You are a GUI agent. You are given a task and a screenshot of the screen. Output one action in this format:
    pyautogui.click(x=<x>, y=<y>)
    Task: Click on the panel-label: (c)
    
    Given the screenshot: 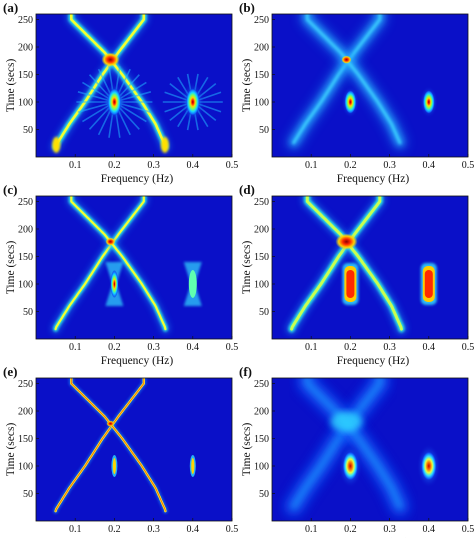 What is the action you would take?
    pyautogui.click(x=10, y=189)
    